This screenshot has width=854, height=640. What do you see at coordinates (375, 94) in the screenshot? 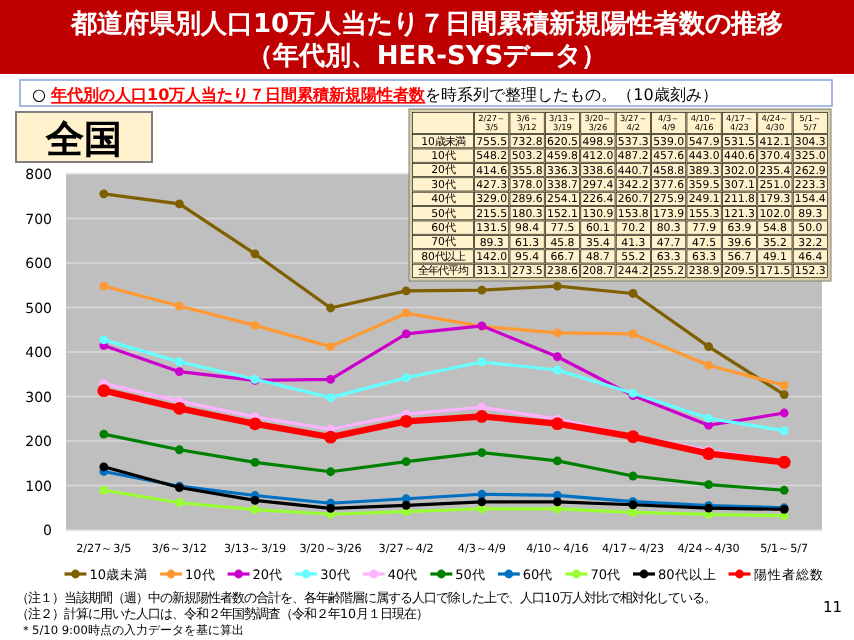
I see `text: ○ 年代別の人口10万人当たり７日間累積新規陽性者数を時系列で整理したもの。（10歳刻み）` at bounding box center [375, 94].